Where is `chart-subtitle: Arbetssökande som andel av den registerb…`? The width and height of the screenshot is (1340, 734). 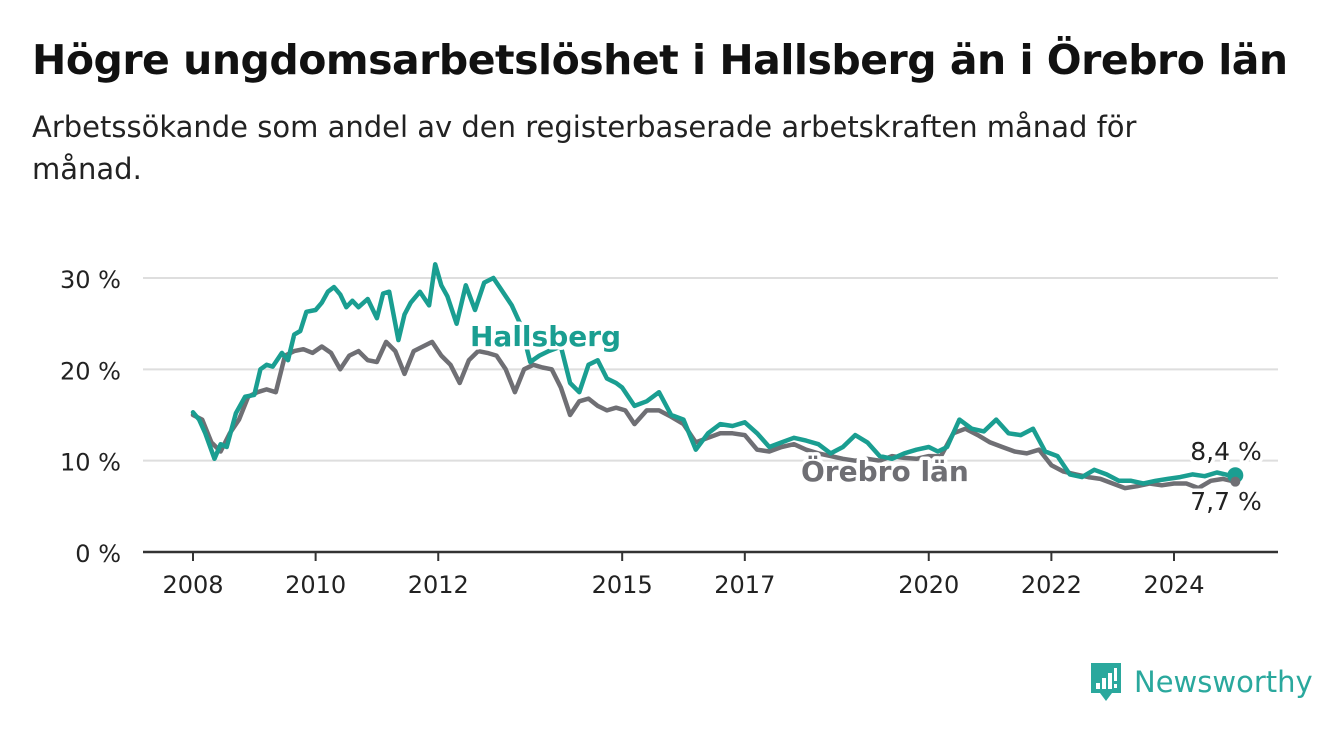
chart-subtitle: Arbetssökande som andel av den registerb… is located at coordinates (584, 148).